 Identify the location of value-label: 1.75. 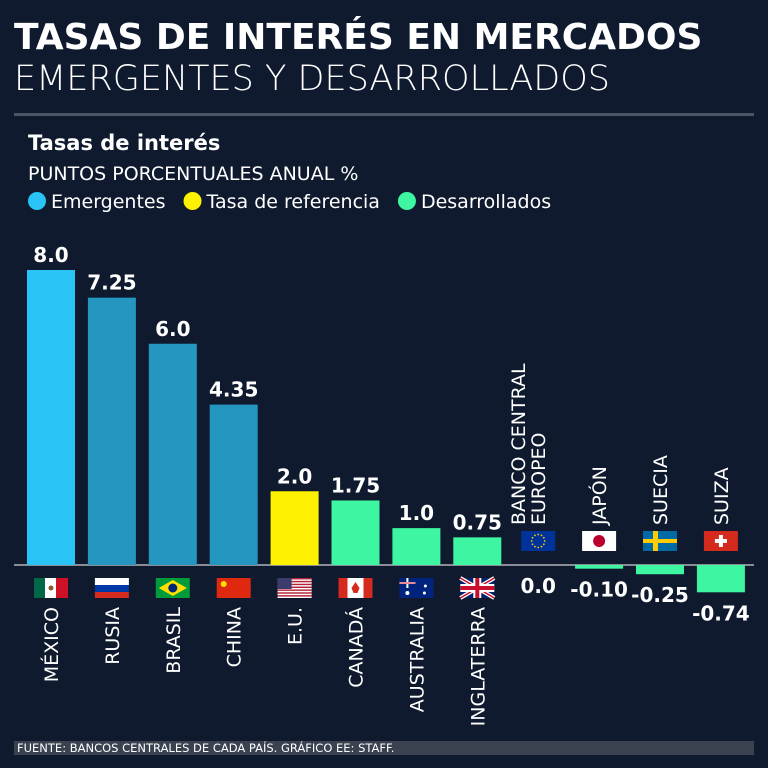
(355, 485).